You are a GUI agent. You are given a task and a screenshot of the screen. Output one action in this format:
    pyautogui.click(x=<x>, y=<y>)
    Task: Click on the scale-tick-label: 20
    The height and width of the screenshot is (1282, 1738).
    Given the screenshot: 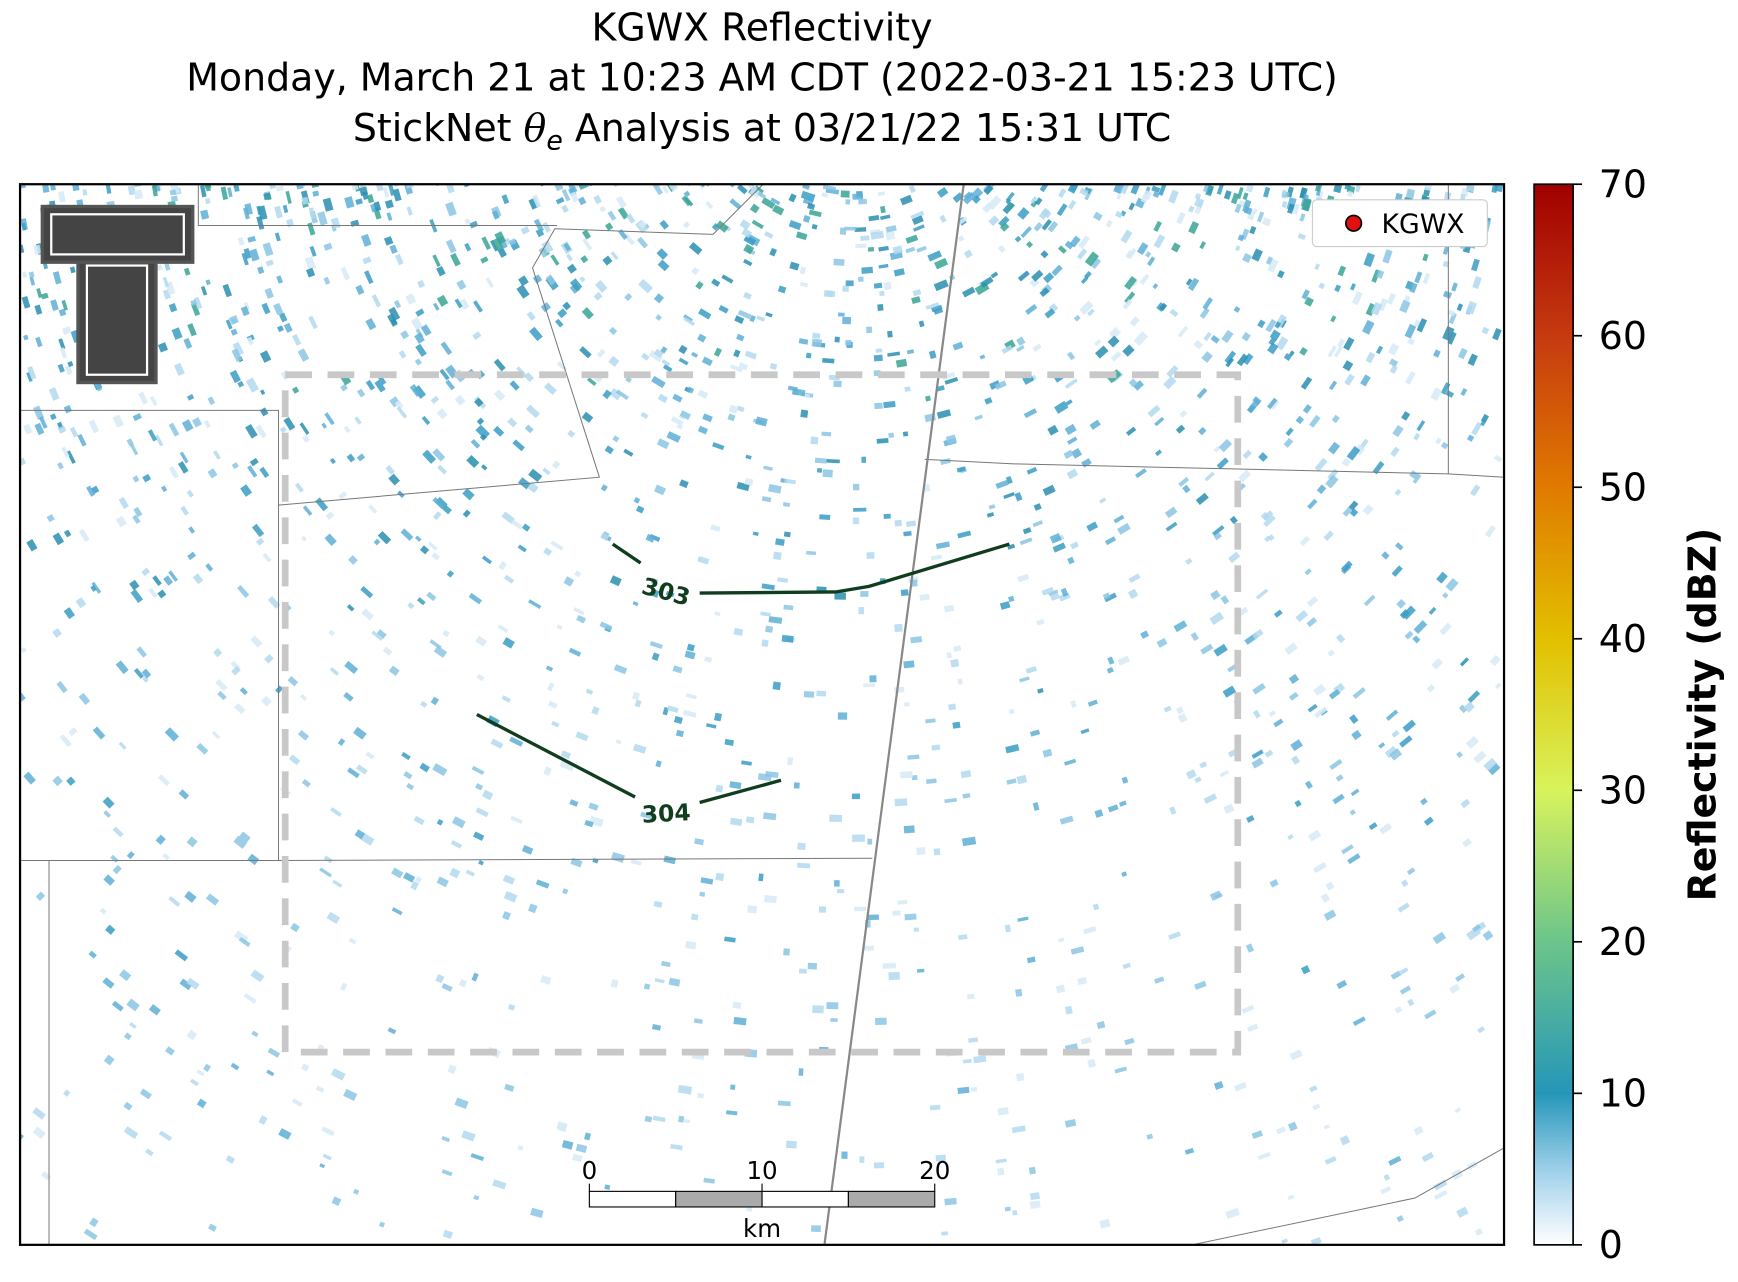 What is the action you would take?
    pyautogui.click(x=934, y=1170)
    